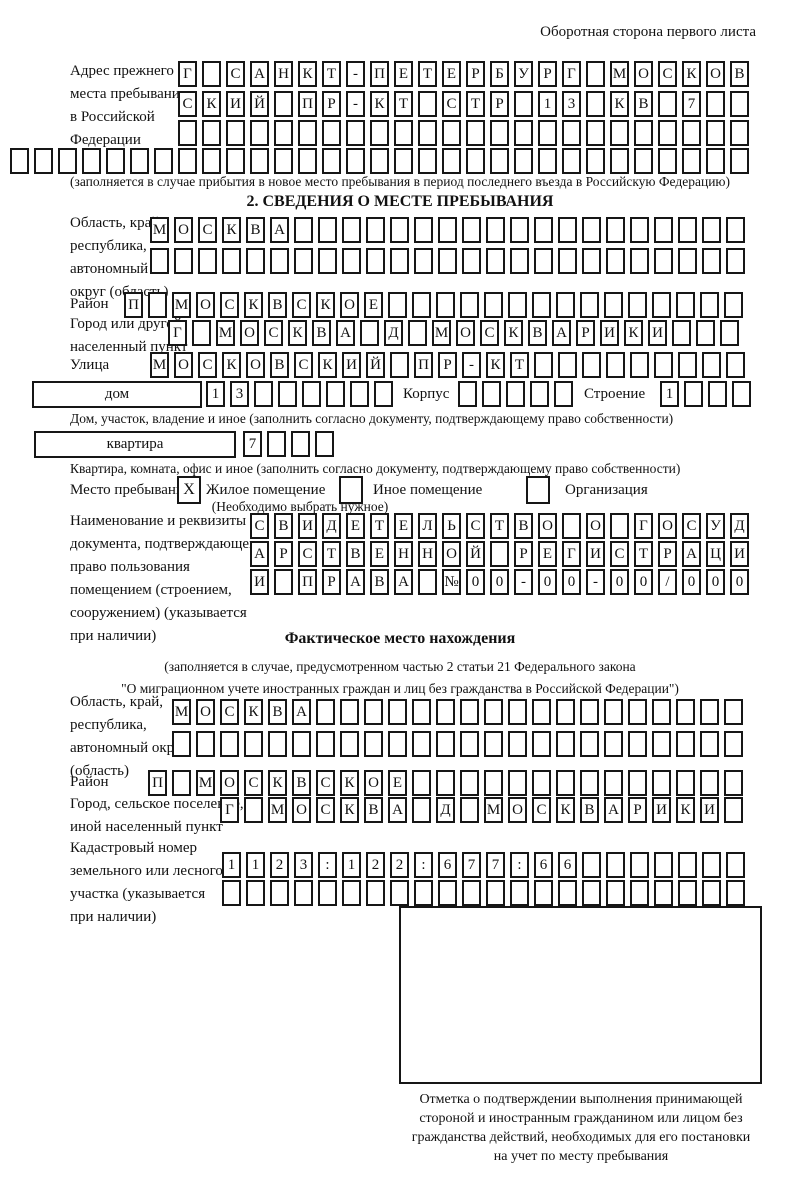  Describe the element at coordinates (445, 810) in the screenshot. I see `char-box: Д` at that location.